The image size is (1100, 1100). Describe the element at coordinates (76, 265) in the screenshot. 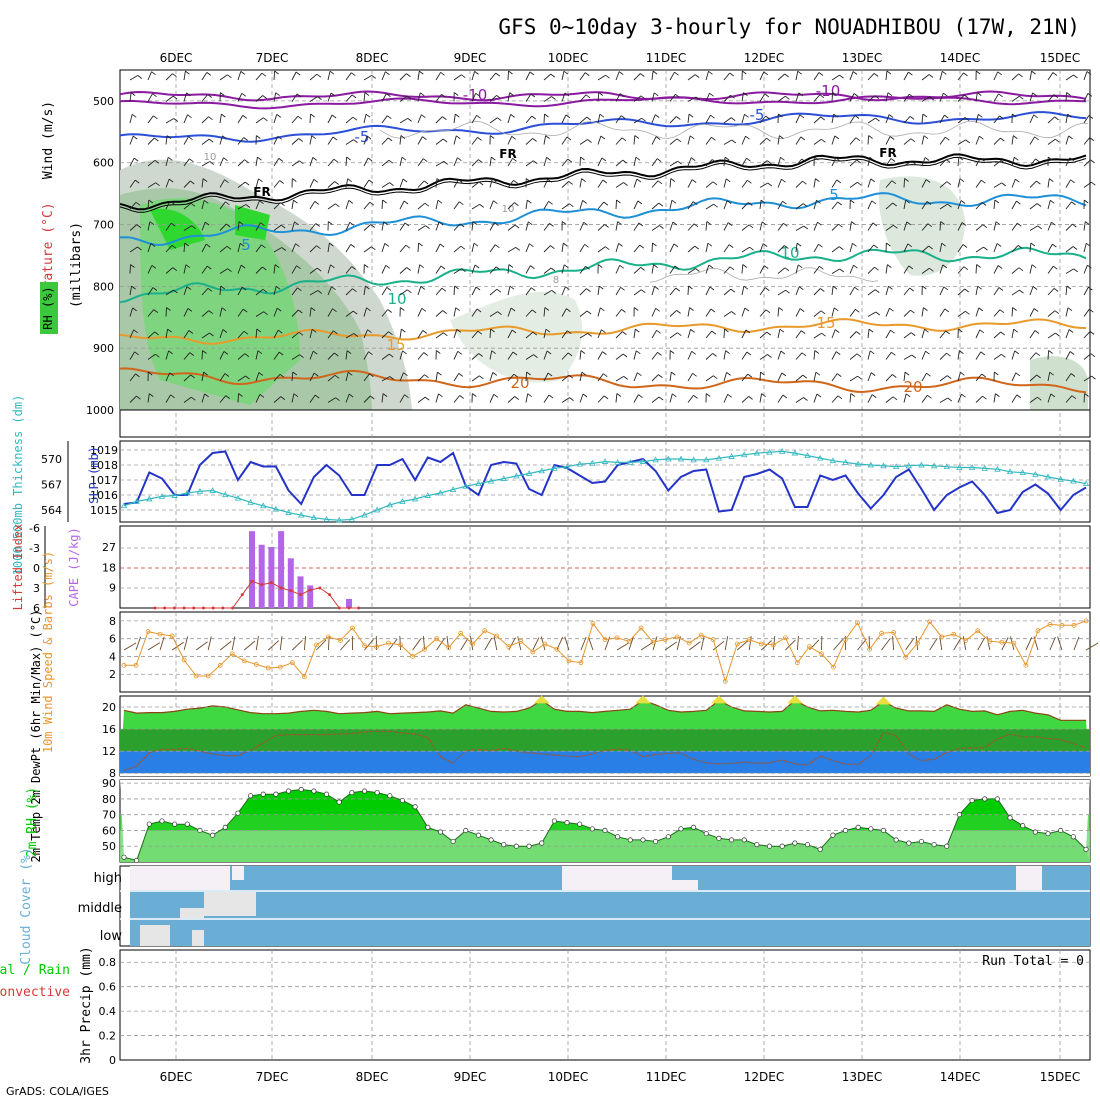

I see `pressure-axis-label: (millibars)` at that location.